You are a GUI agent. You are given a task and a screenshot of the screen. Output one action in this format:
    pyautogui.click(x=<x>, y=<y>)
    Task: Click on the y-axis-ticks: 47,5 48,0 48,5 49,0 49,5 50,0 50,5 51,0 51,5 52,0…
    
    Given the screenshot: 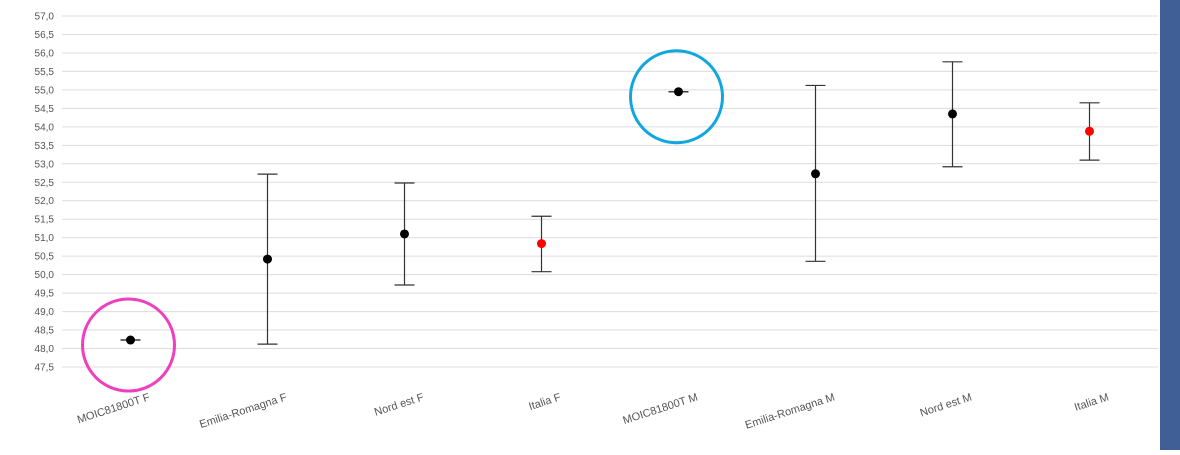 What is the action you would take?
    pyautogui.click(x=45, y=193)
    